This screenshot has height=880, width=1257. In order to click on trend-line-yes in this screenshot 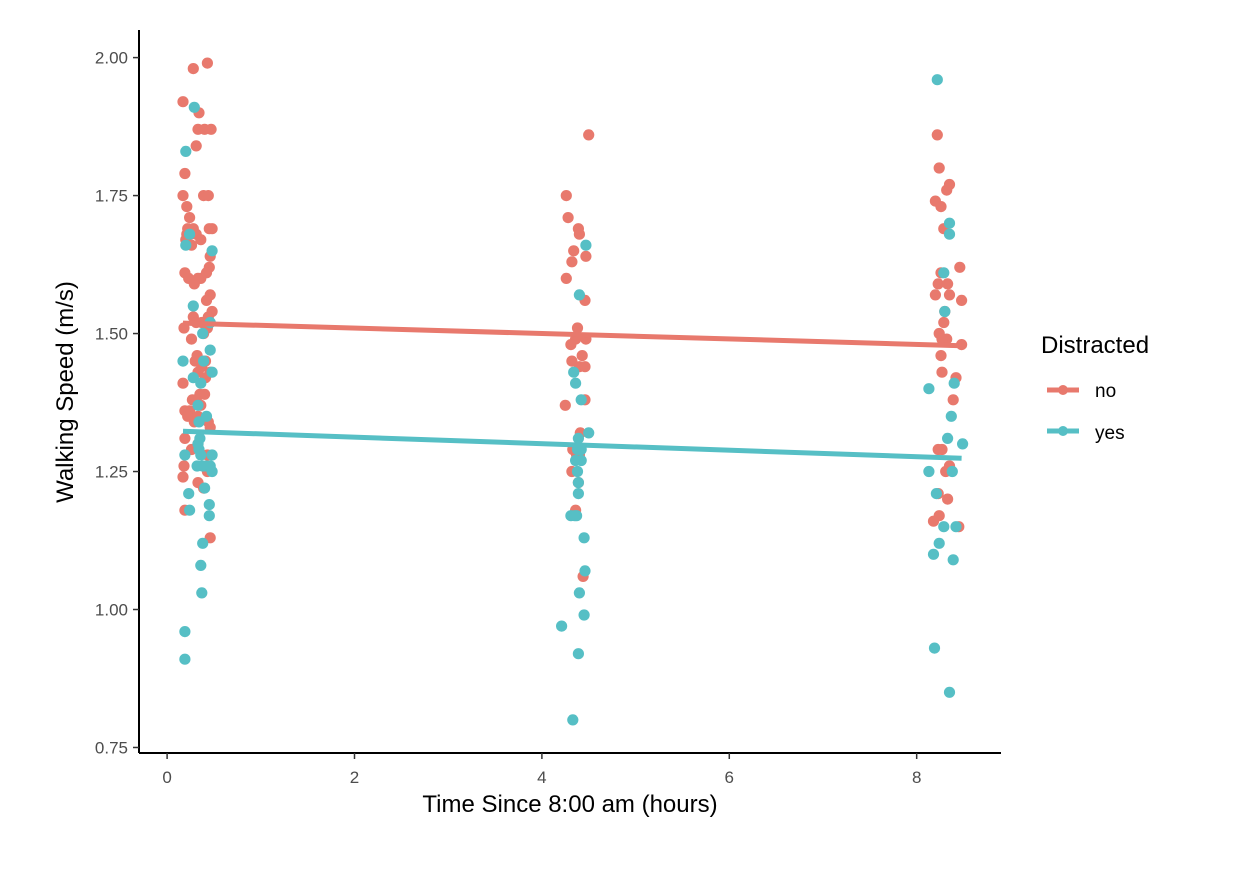, I will do `click(572, 444)`.